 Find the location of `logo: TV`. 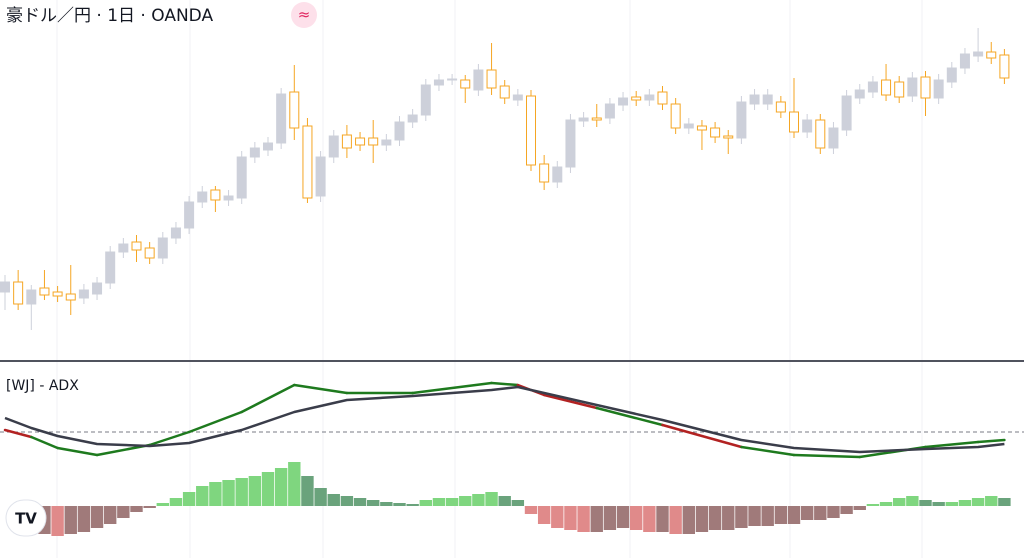

logo: TV is located at coordinates (26, 518).